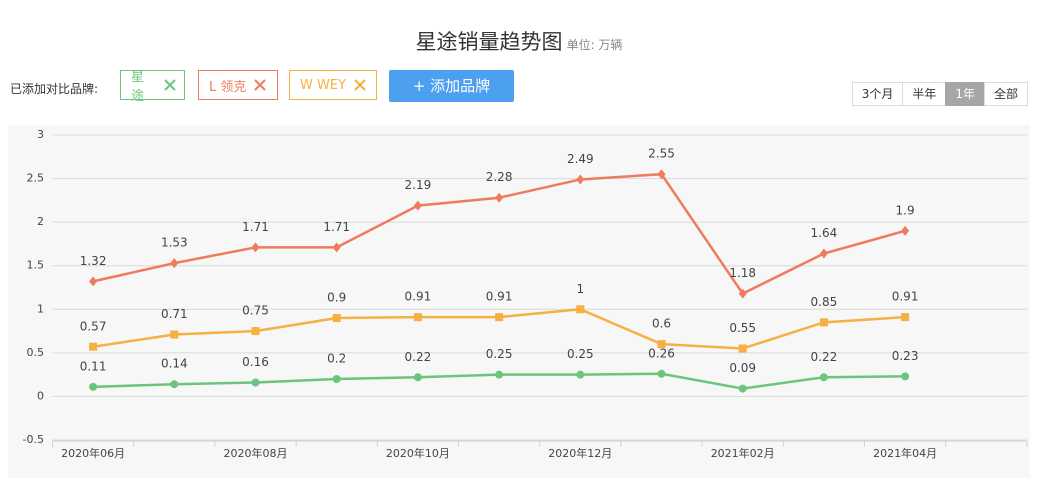 The height and width of the screenshot is (481, 1038). What do you see at coordinates (661, 154) in the screenshot?
I see `data-label: 2.55` at bounding box center [661, 154].